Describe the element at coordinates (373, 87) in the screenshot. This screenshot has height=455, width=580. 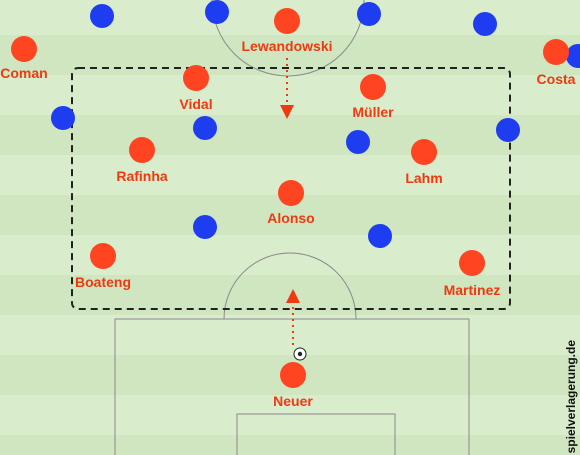
I see `home-player-muller` at that location.